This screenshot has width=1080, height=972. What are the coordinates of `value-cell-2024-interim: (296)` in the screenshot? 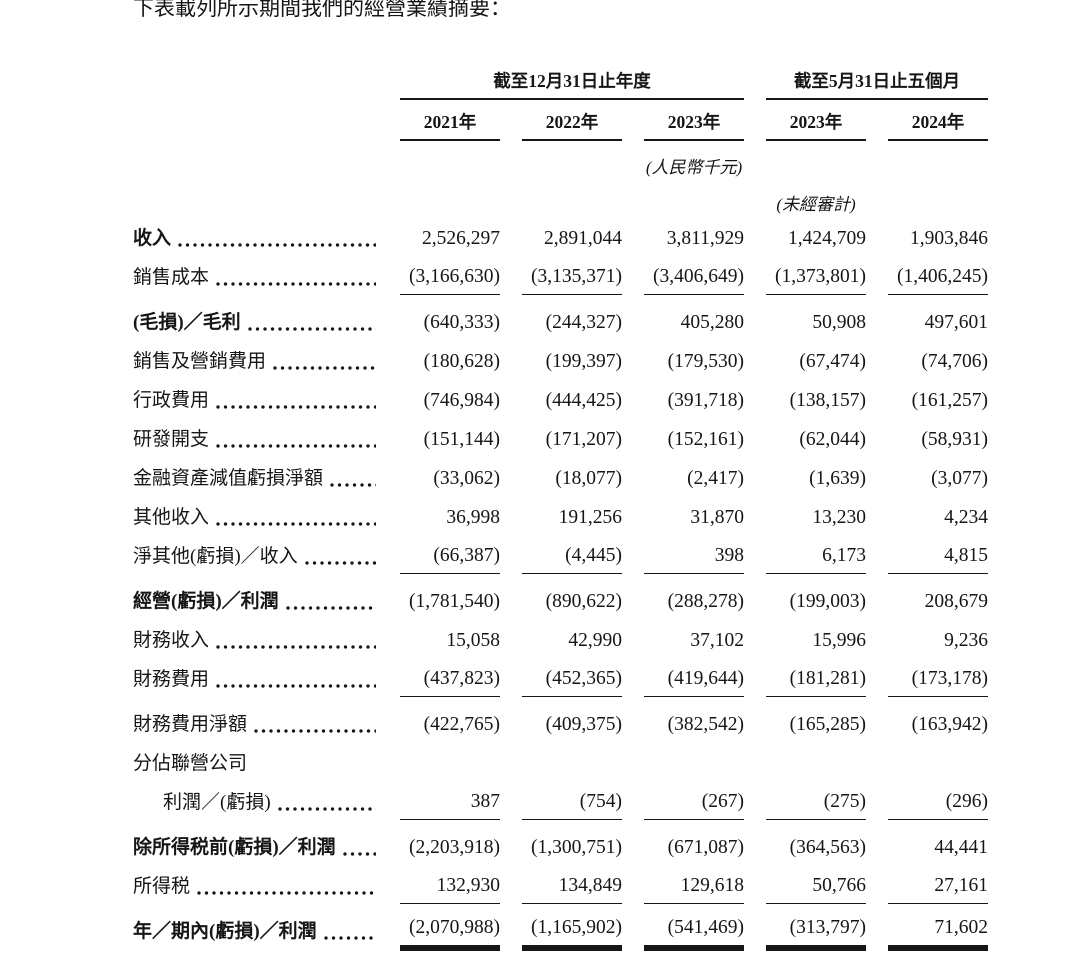 It's located at (938, 805).